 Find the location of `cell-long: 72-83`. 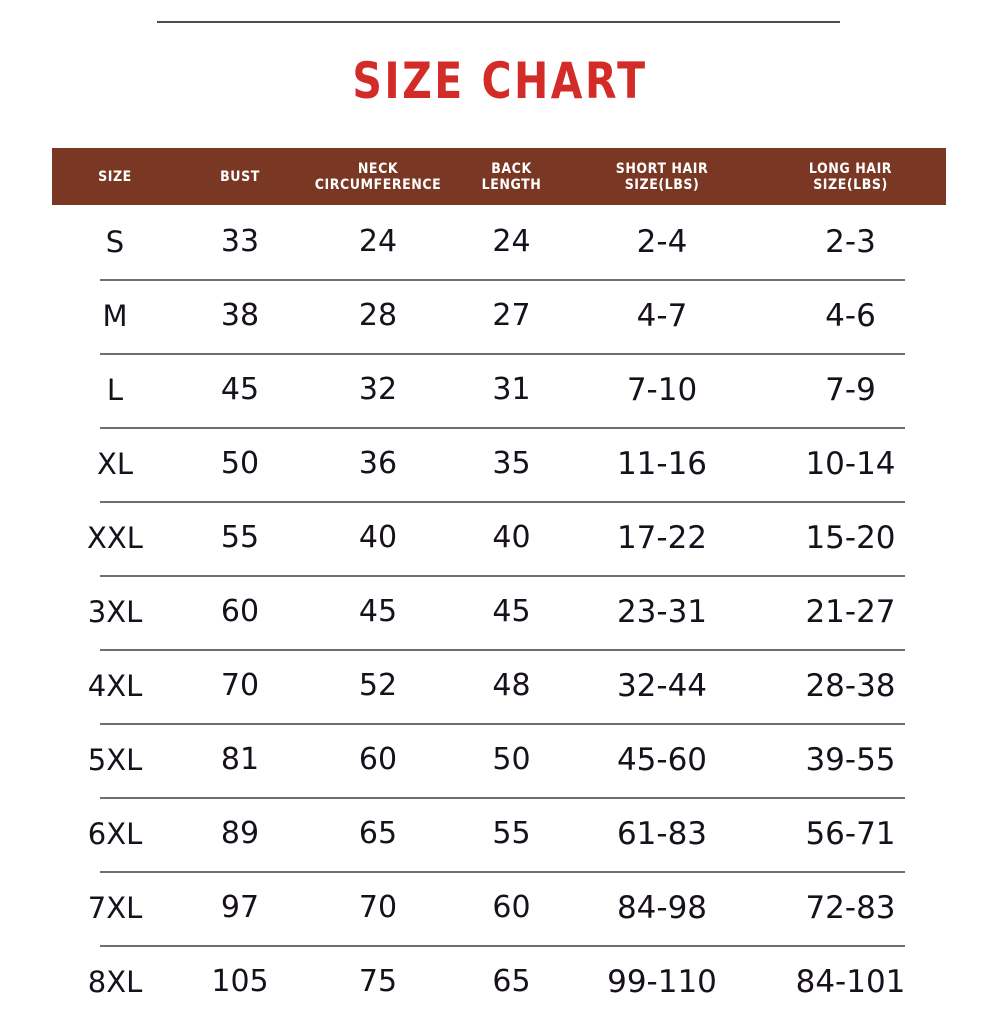

cell-long: 72-83 is located at coordinates (850, 908).